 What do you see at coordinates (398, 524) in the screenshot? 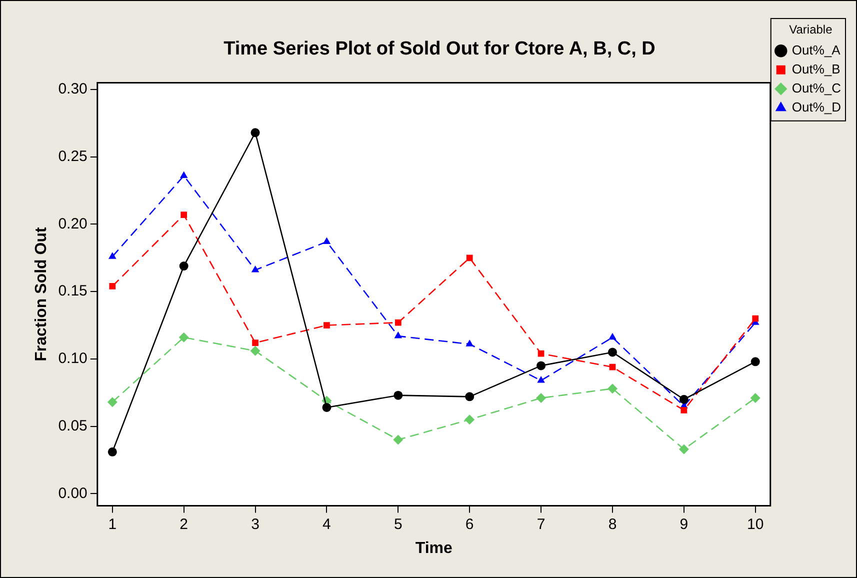
I see `x-tick-label: 5` at bounding box center [398, 524].